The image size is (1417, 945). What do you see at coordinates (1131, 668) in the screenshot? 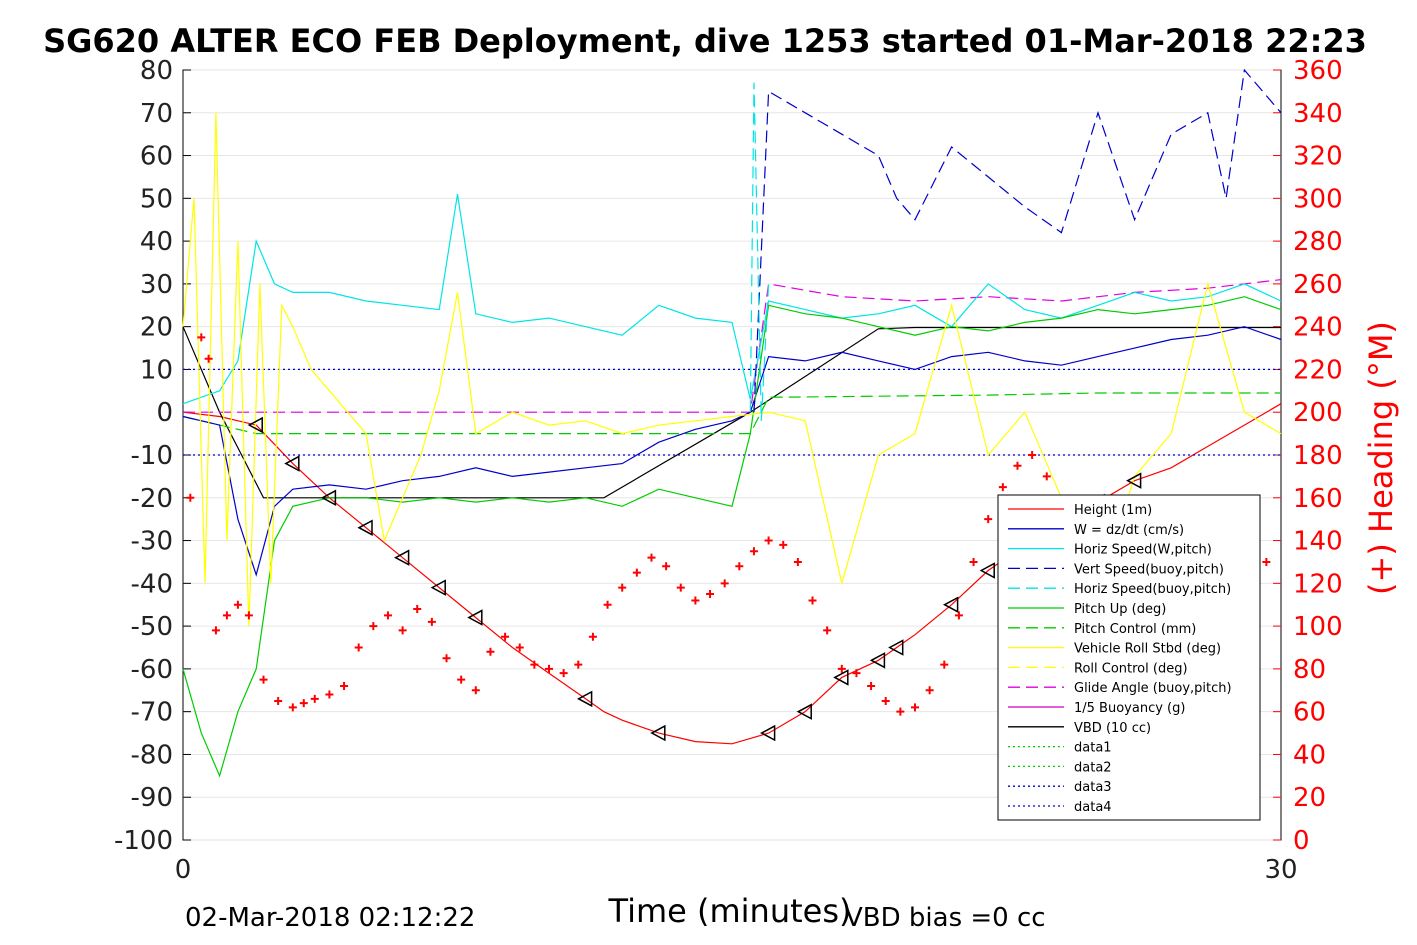
I see `legend-label: Roll Control (deg)` at bounding box center [1131, 668].